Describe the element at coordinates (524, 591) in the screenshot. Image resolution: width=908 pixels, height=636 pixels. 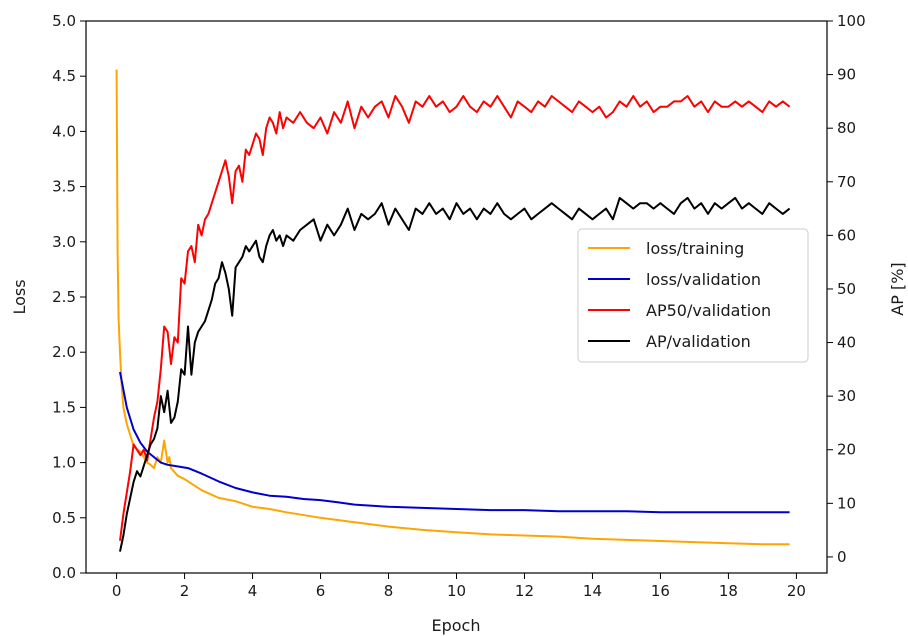
I see `x-tick-label: 12` at that location.